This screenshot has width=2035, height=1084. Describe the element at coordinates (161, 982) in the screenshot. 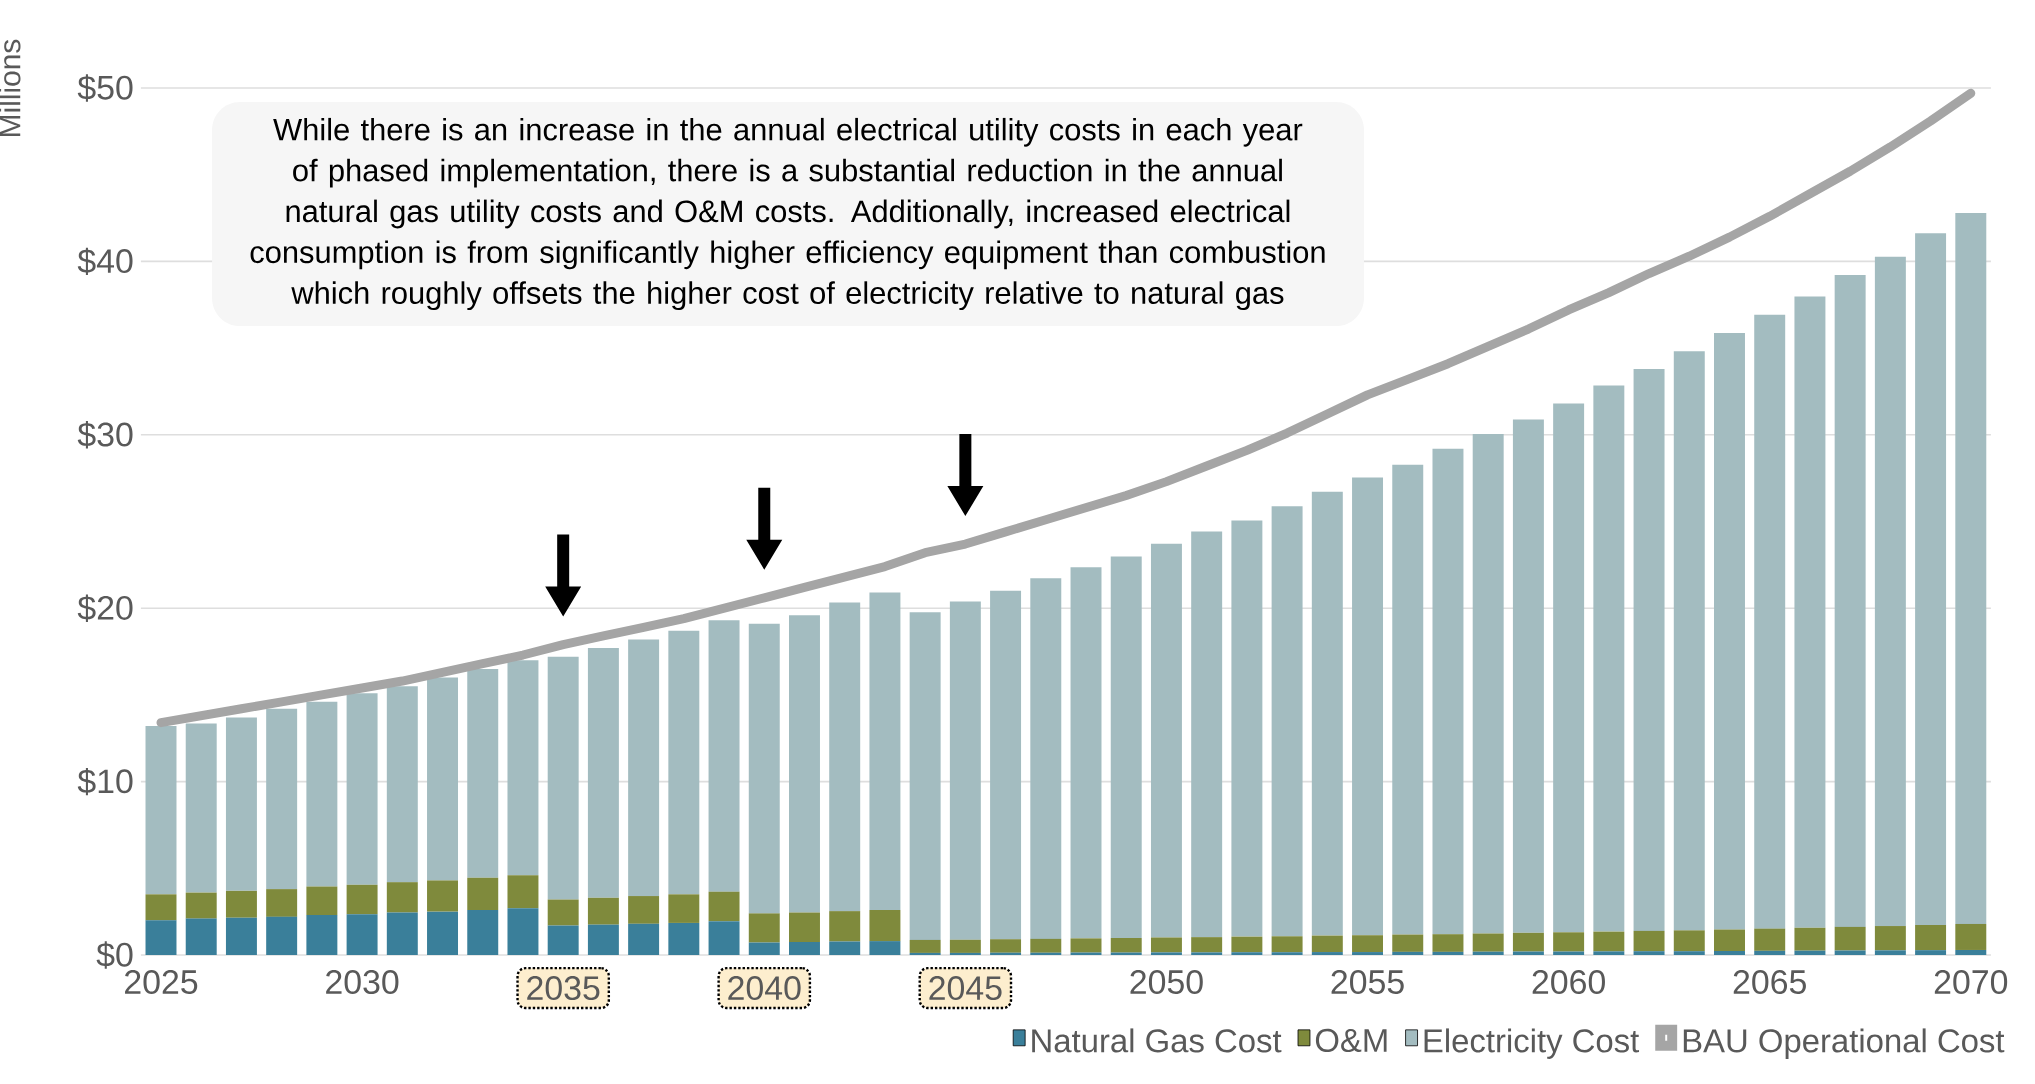

I see `x-tick-label: 2025` at that location.